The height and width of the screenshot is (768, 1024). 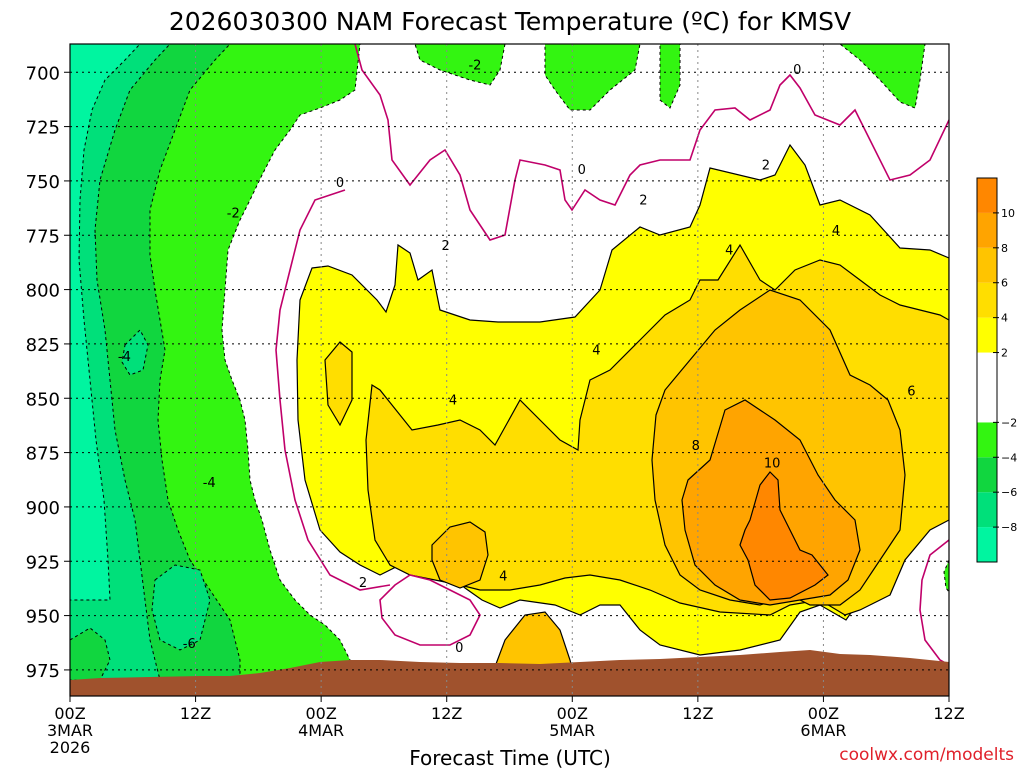 I want to click on colorbar-label-5: −2, so click(x=1009, y=422).